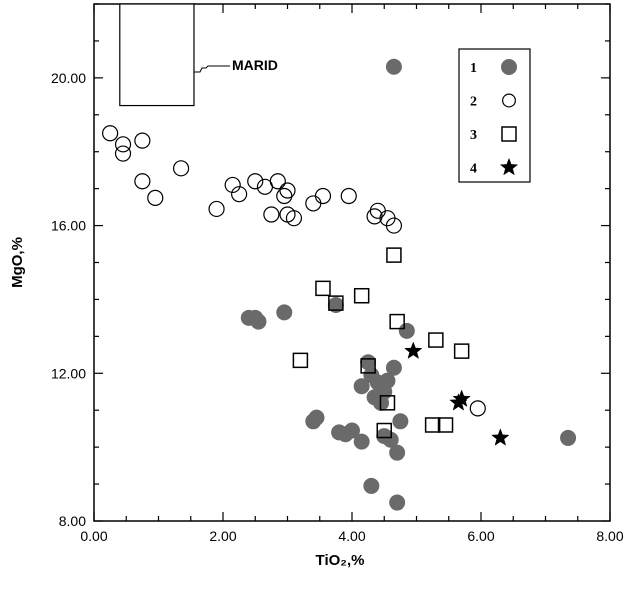 The height and width of the screenshot is (599, 630). I want to click on x-tick-label: 6.00, so click(480, 536).